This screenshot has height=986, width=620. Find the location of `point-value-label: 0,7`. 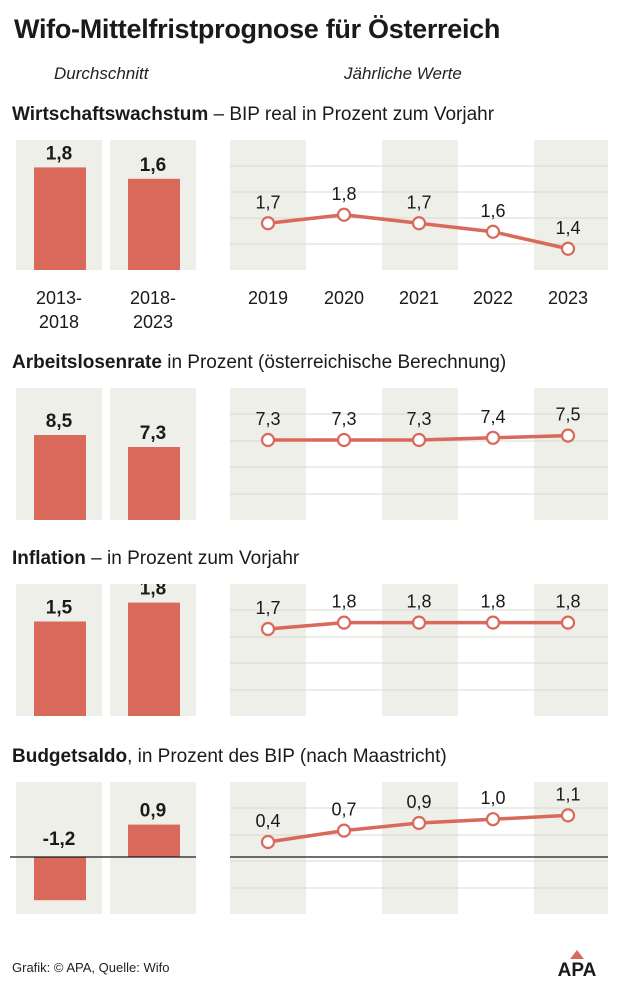

point-value-label: 0,7 is located at coordinates (343, 810).